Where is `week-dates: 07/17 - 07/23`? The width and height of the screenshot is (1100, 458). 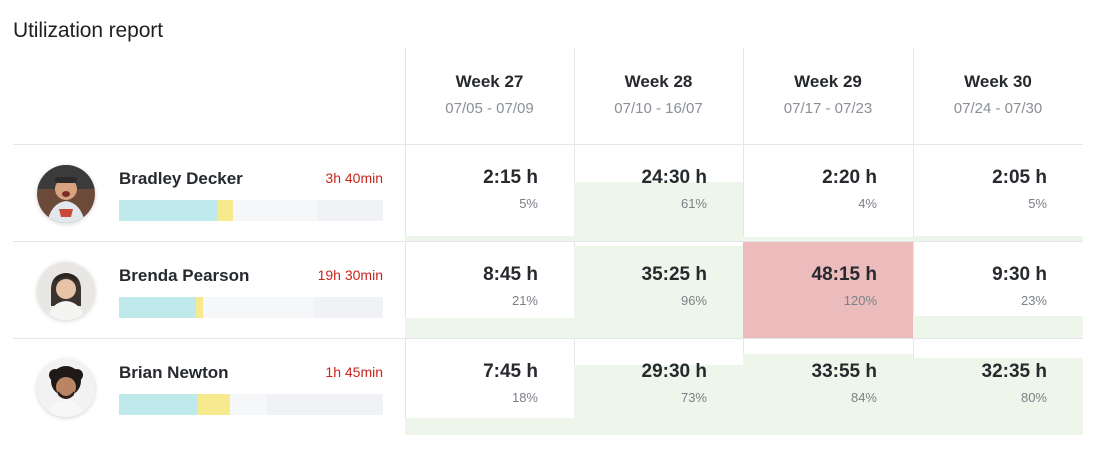
week-dates: 07/17 - 07/23 is located at coordinates (828, 108).